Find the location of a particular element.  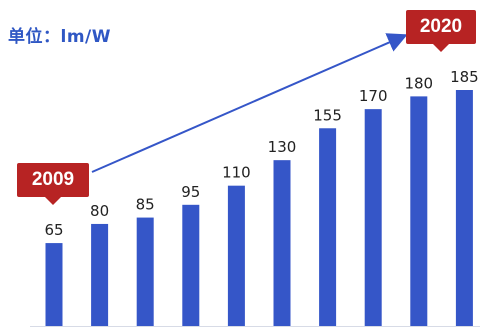

unit-label: 单位：lm/W is located at coordinates (60, 37).